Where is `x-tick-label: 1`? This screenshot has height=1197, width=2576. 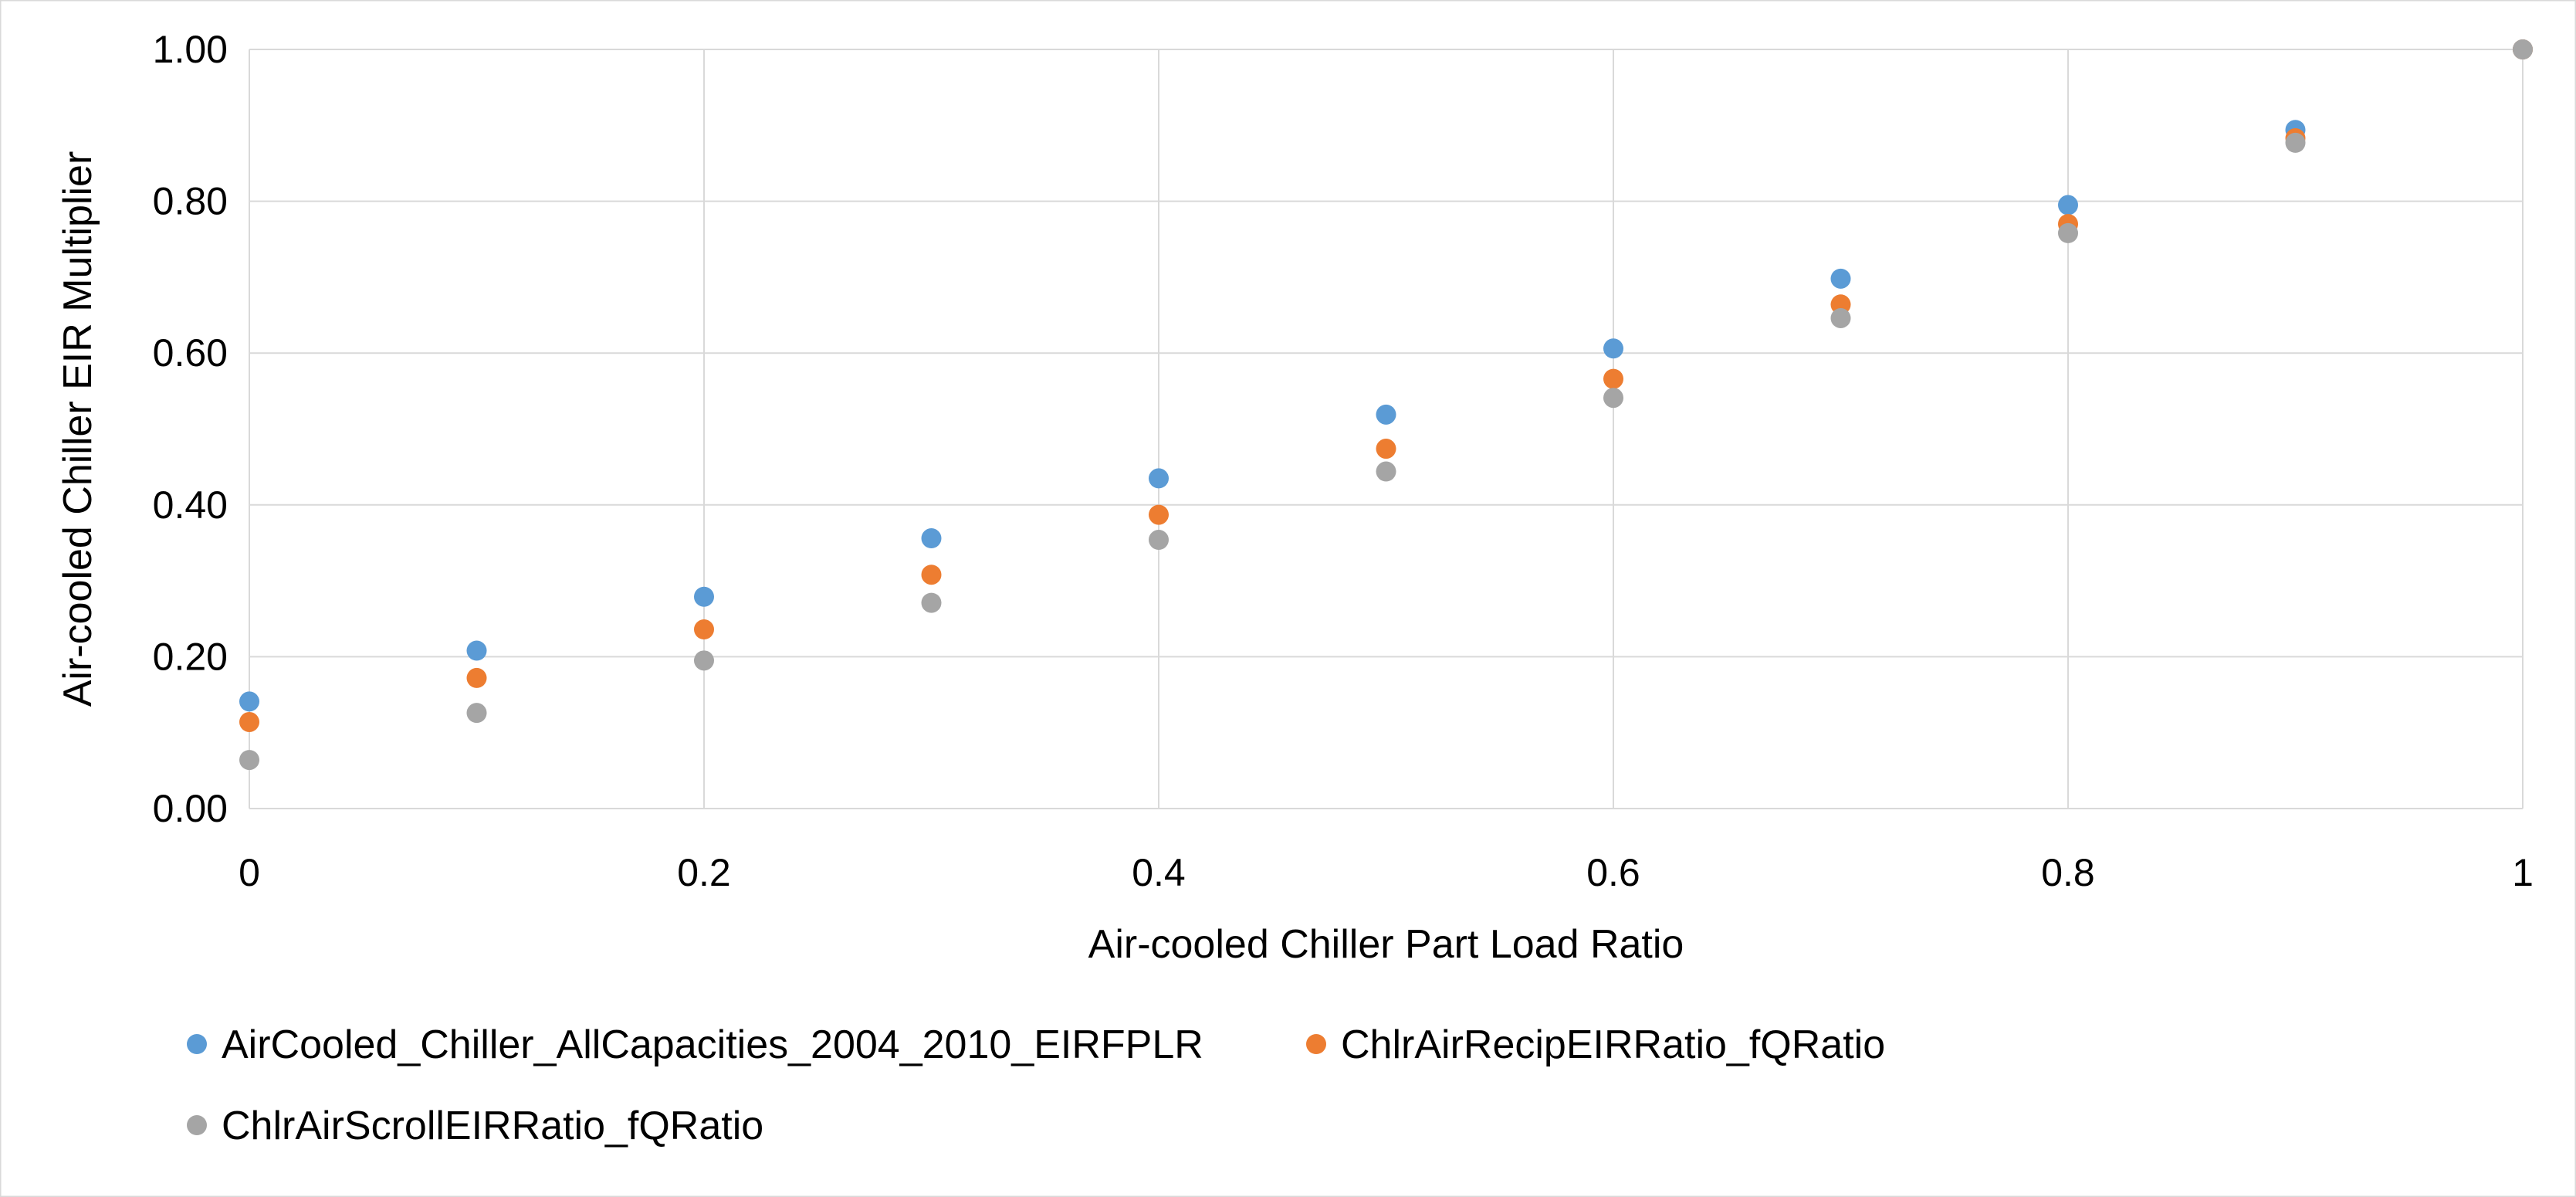 x-tick-label: 1 is located at coordinates (2523, 872).